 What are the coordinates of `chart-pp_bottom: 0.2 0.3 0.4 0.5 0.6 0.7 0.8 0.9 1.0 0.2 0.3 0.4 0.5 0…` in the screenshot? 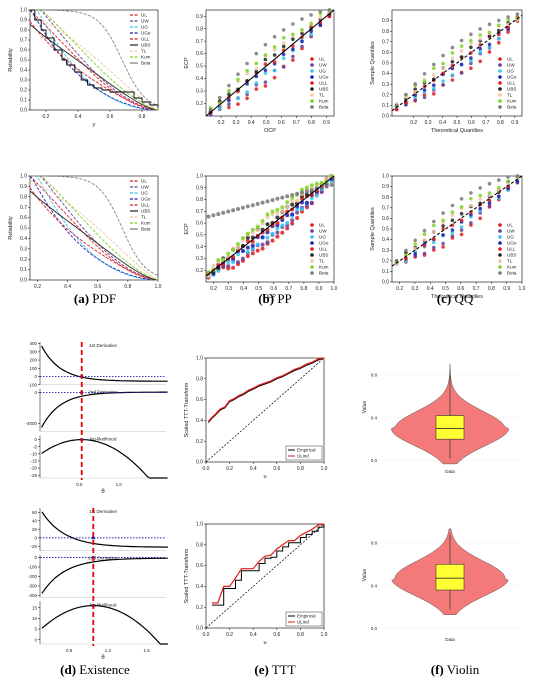 It's located at (261, 237).